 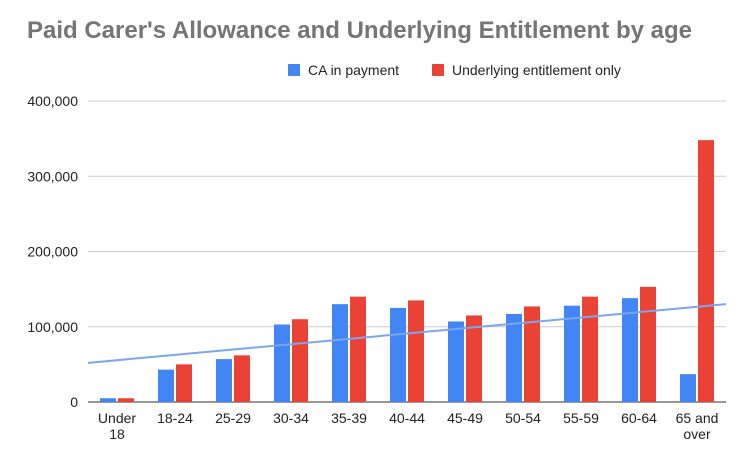 What do you see at coordinates (117, 426) in the screenshot?
I see `x-tick-label: Under 18` at bounding box center [117, 426].